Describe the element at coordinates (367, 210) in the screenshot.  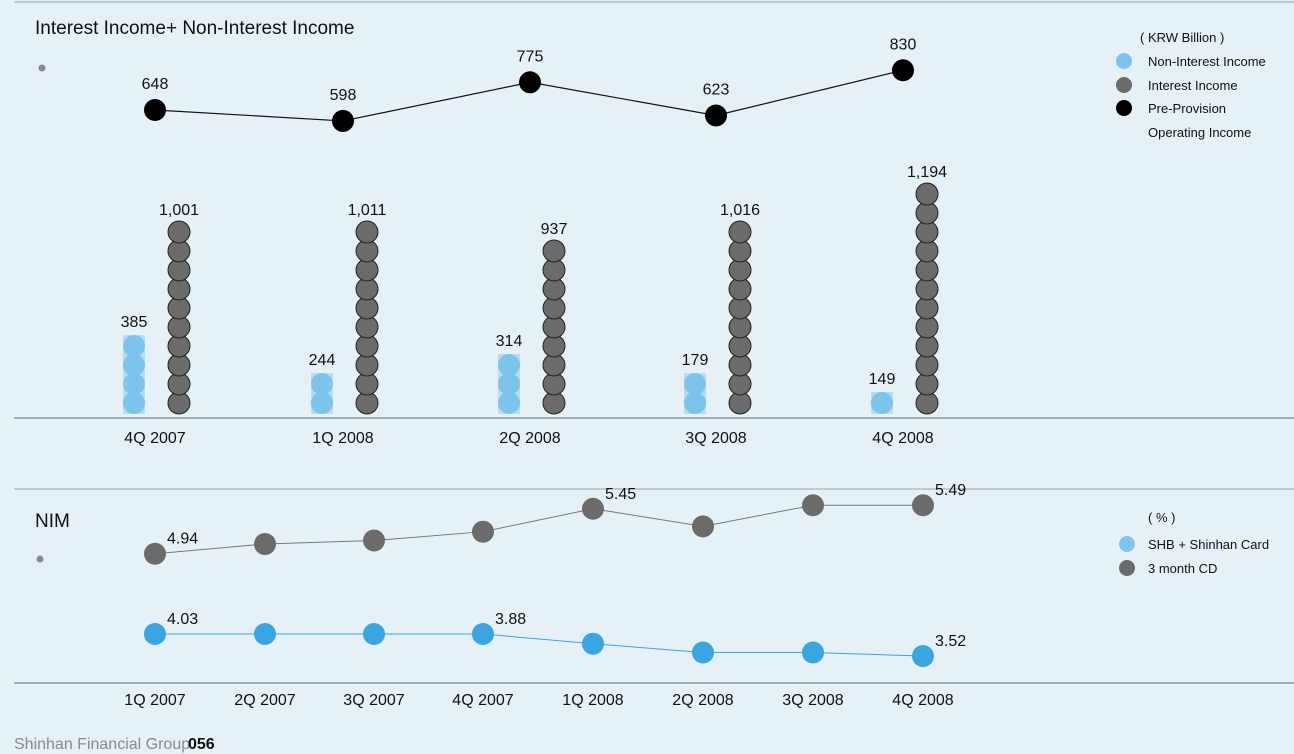
I see `interest-value-label-1: 1,011` at that location.